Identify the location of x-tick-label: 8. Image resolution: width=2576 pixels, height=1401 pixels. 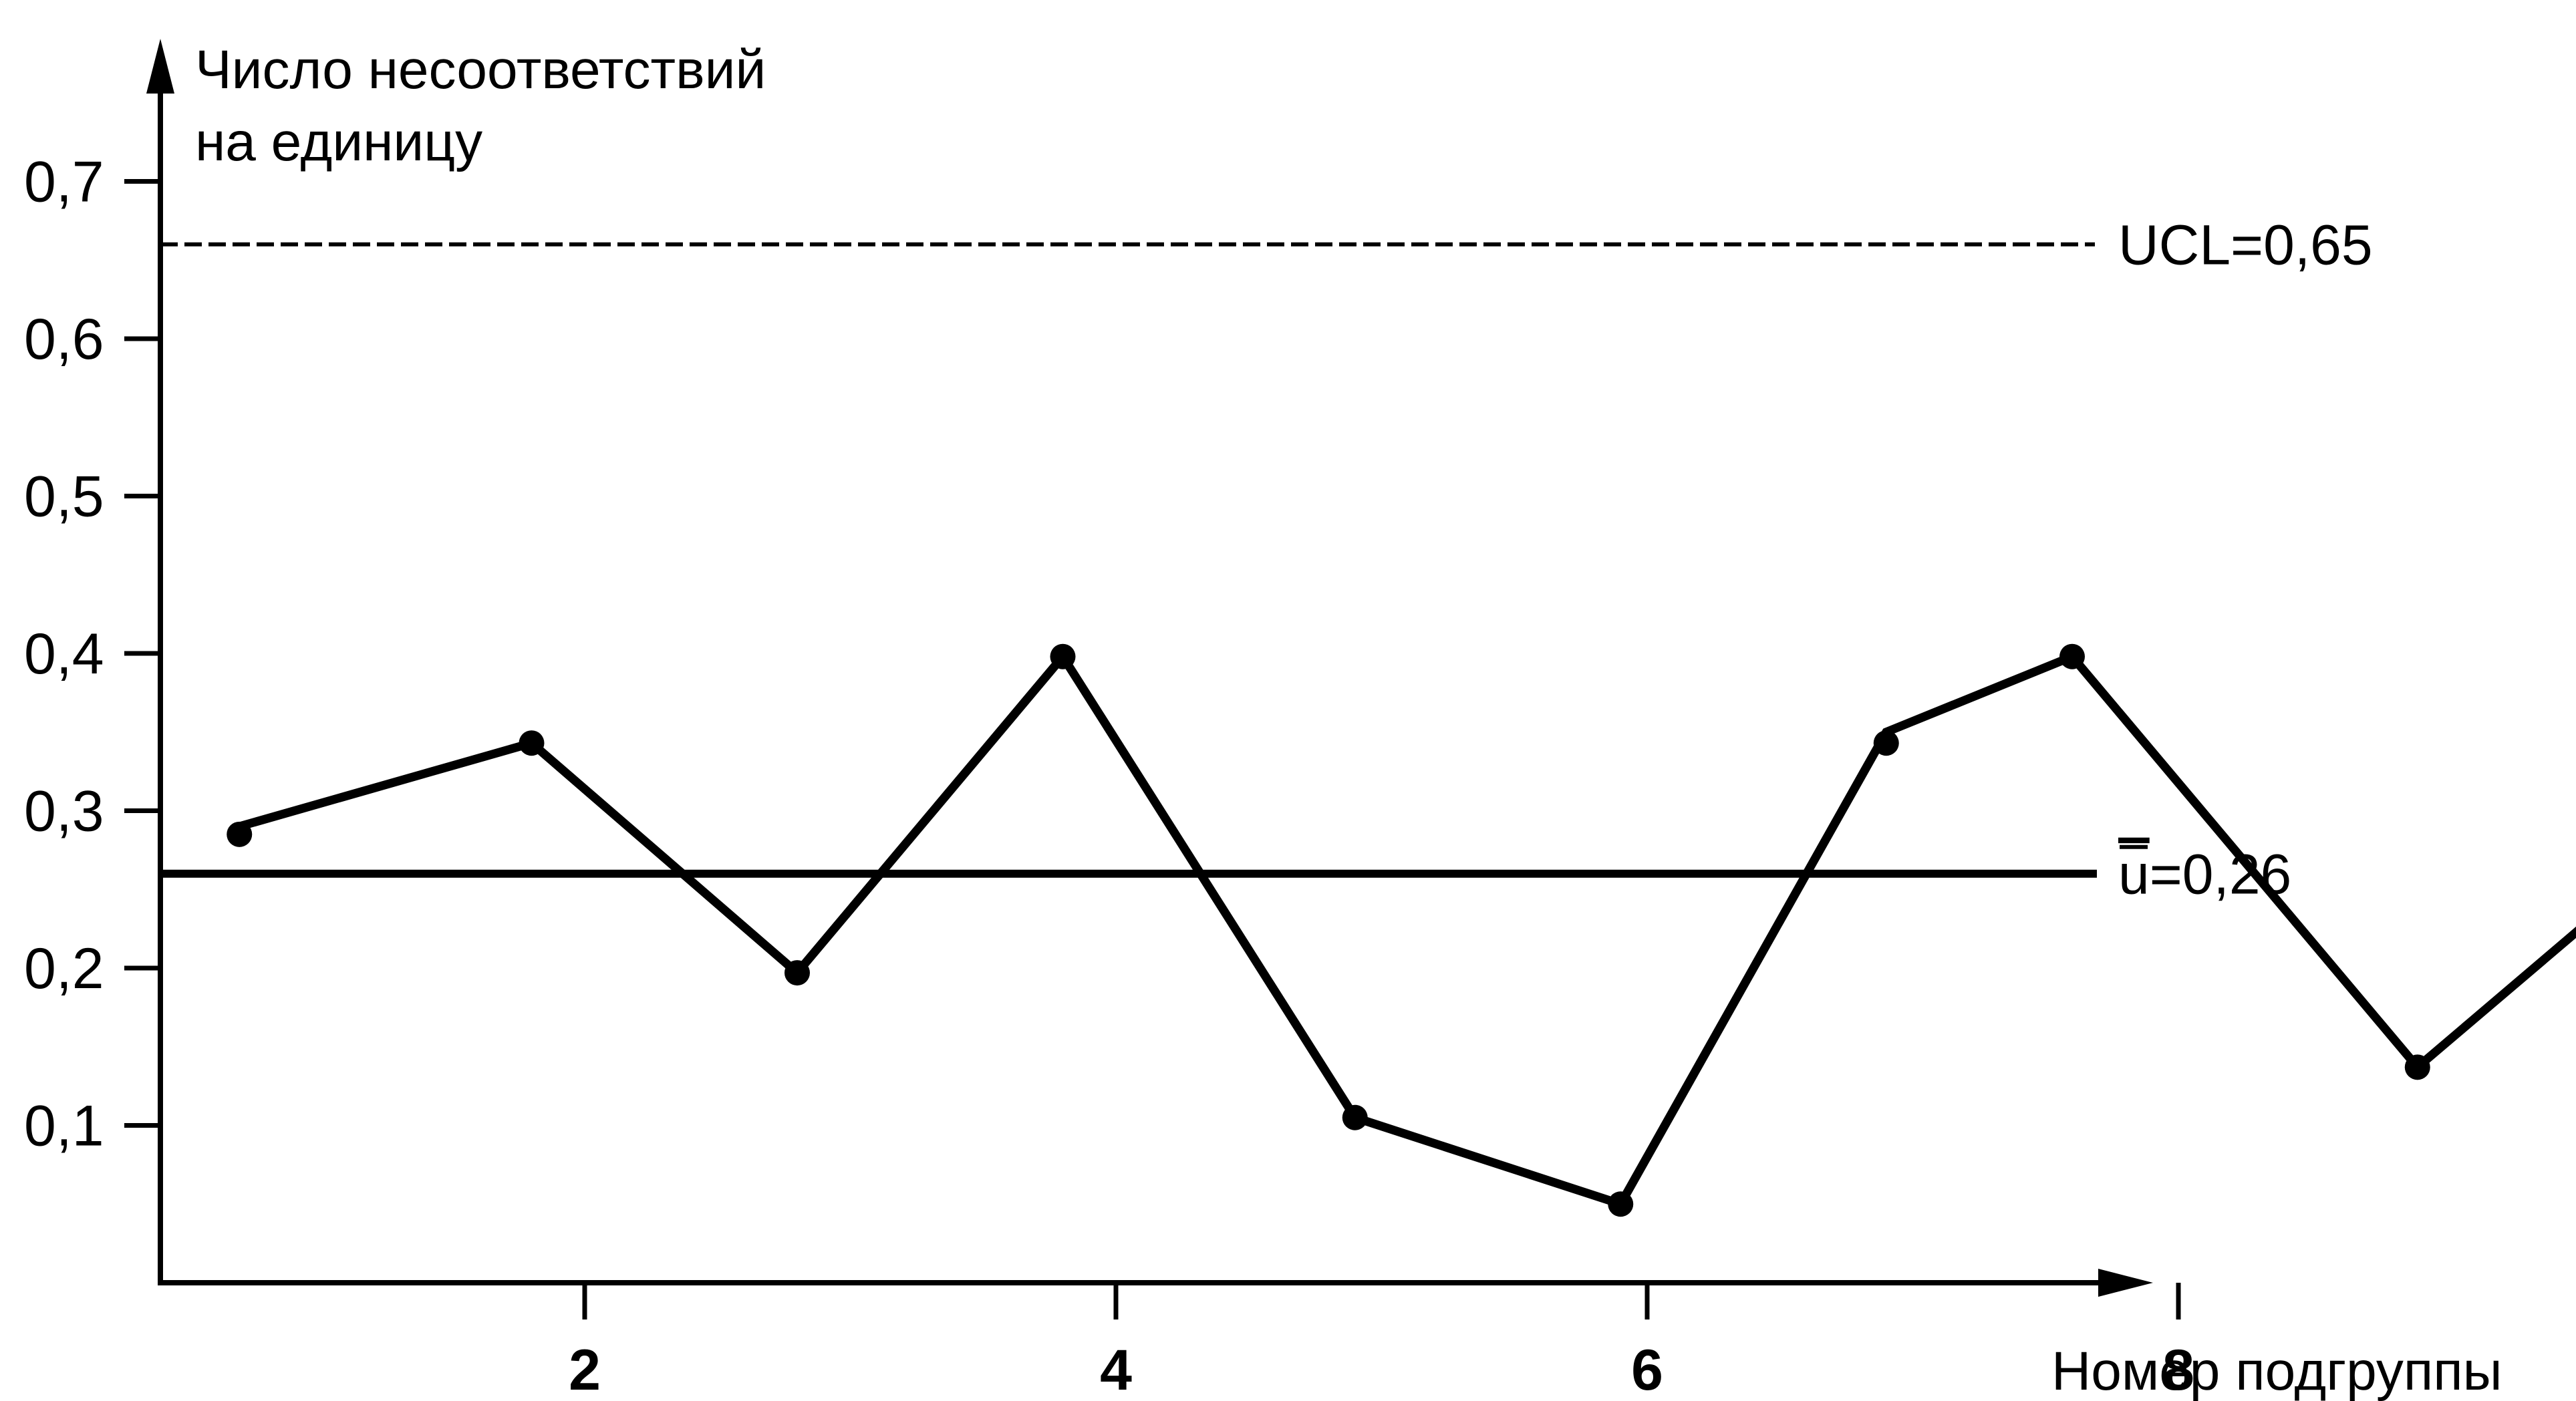
(2178, 1370).